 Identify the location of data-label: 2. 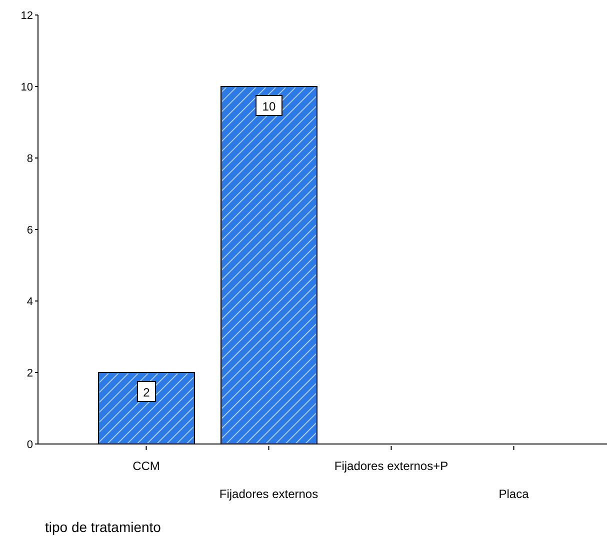
(146, 393).